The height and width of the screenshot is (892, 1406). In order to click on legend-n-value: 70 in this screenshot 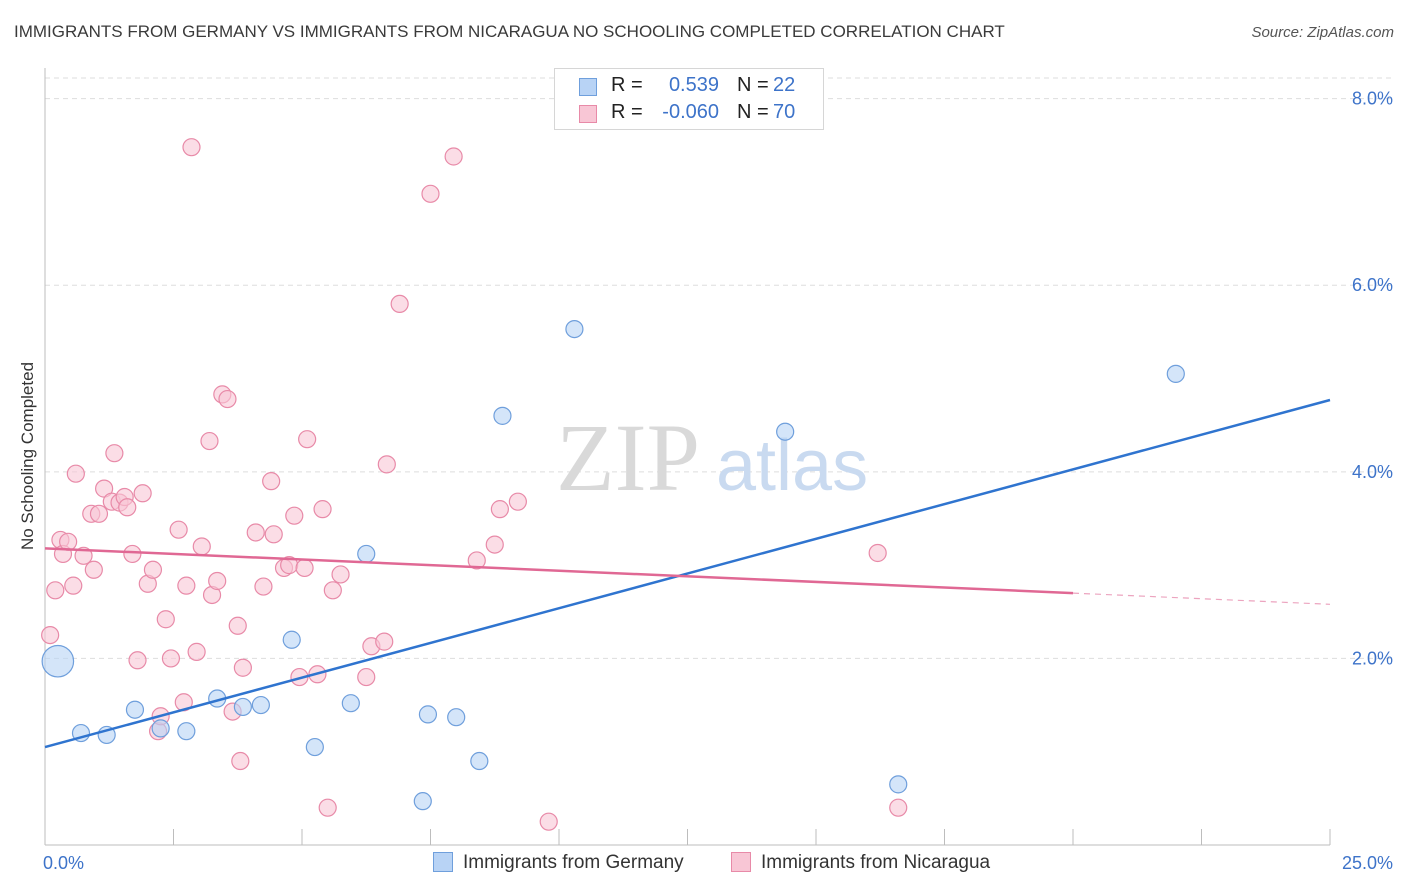, I will do `click(784, 112)`.